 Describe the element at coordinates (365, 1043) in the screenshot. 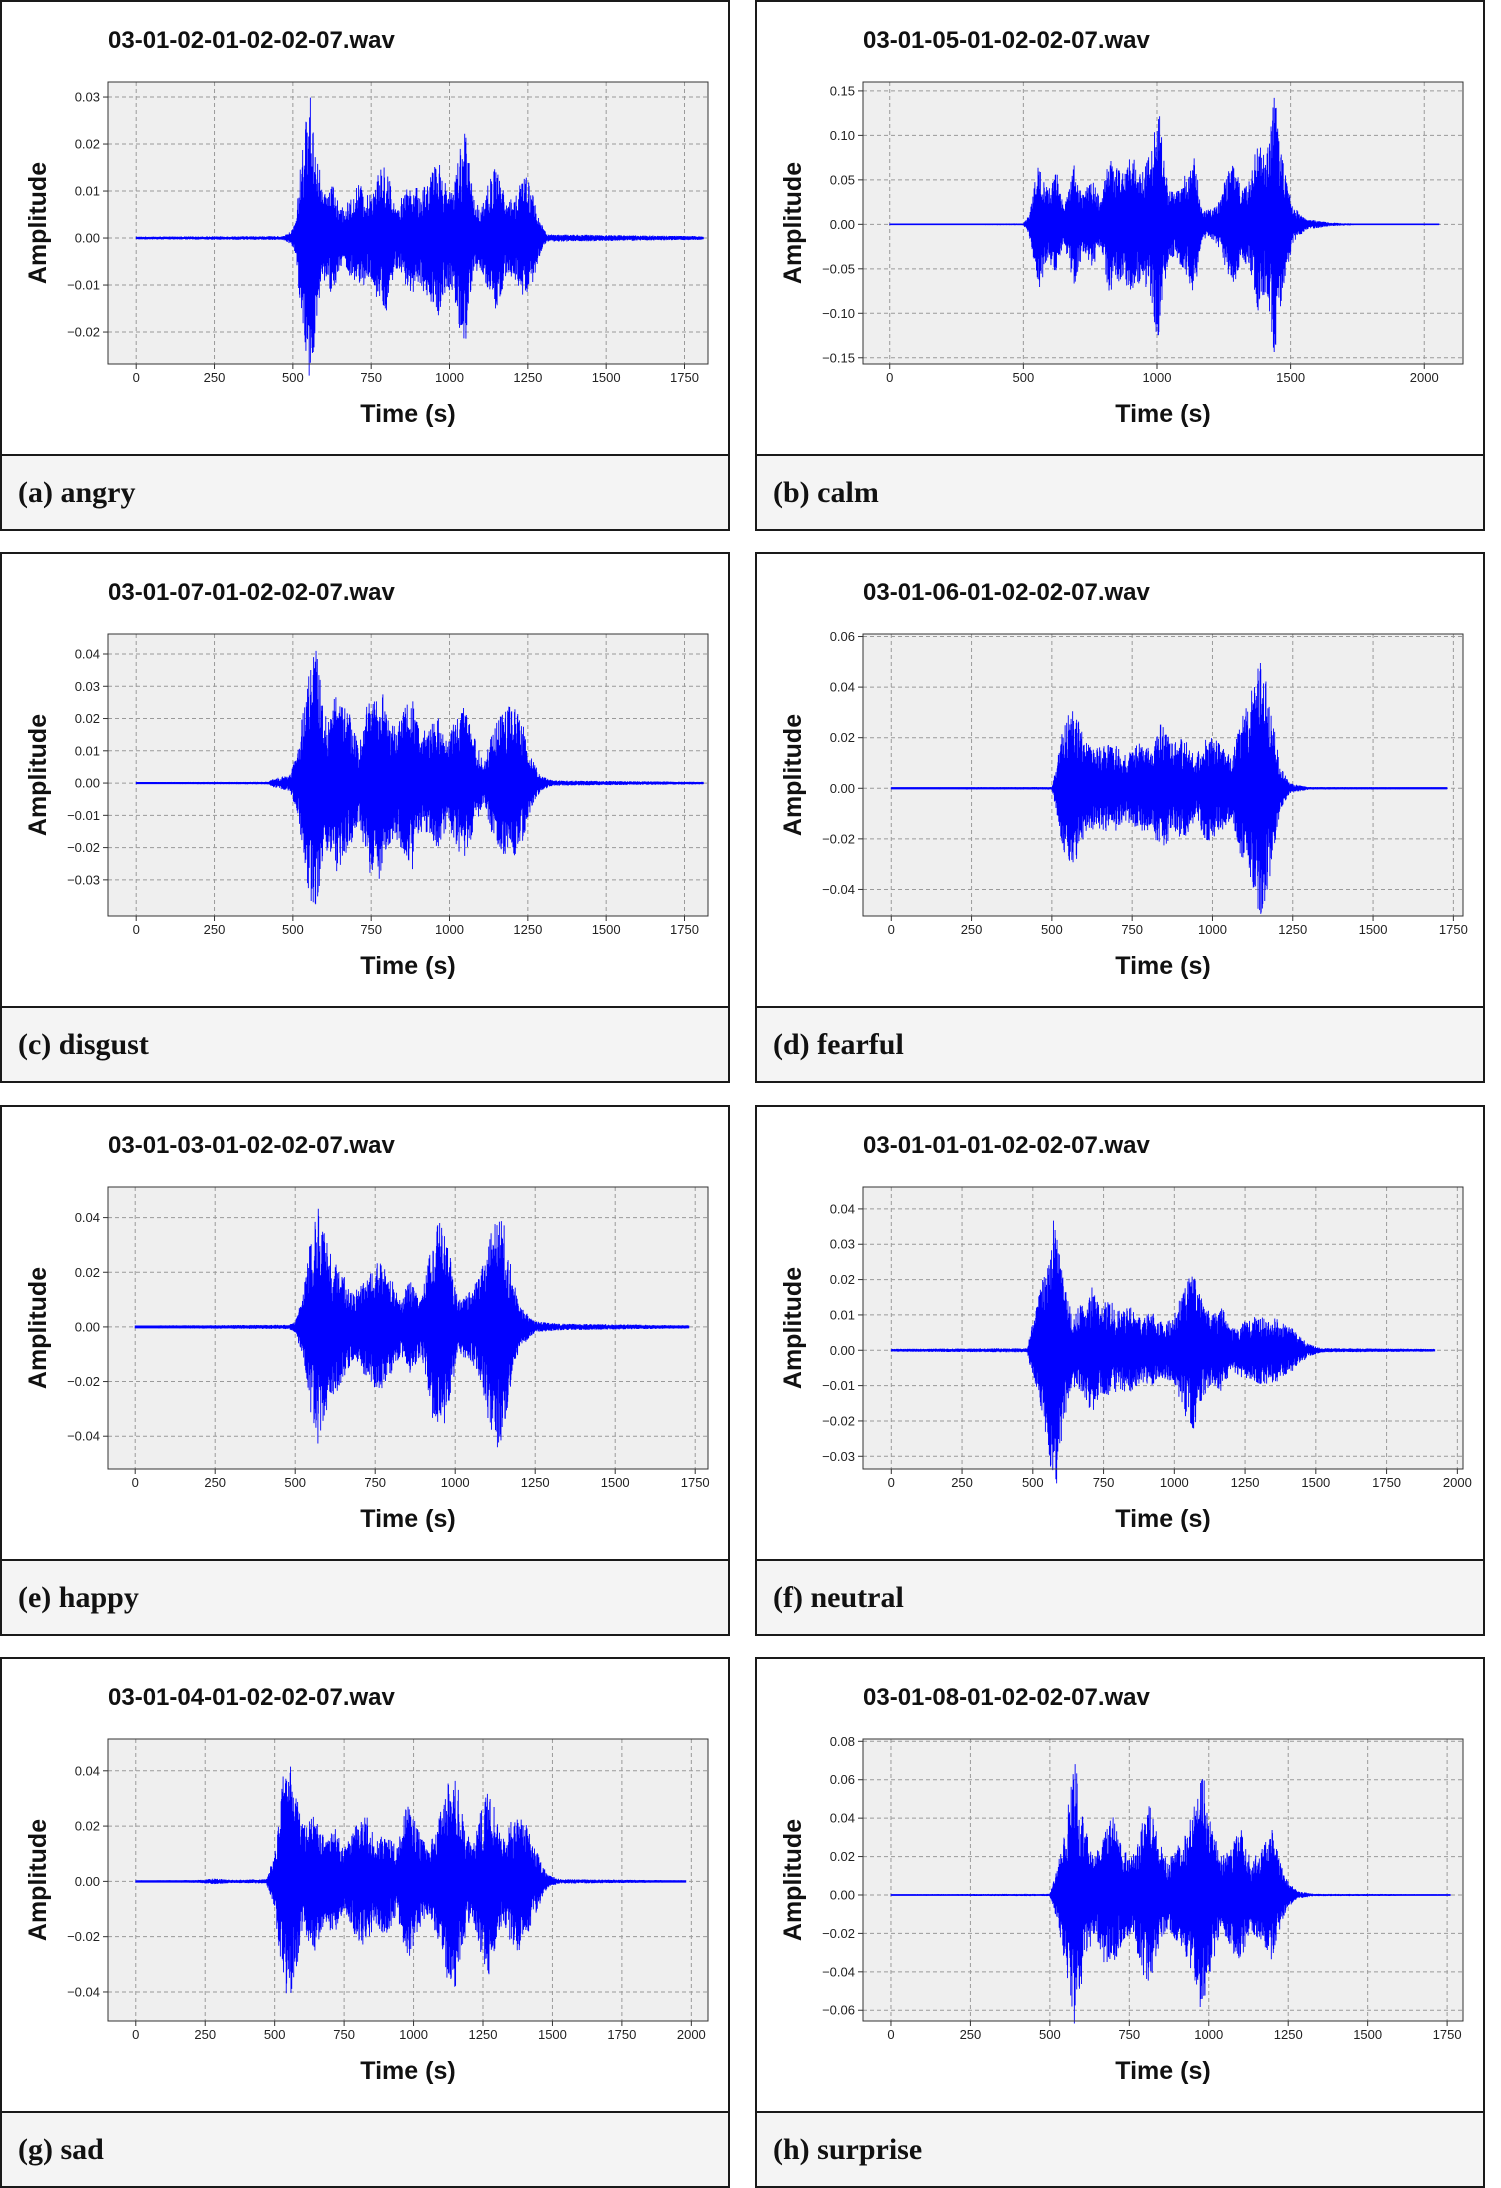

I see `chart-caption: (c) disgust` at that location.